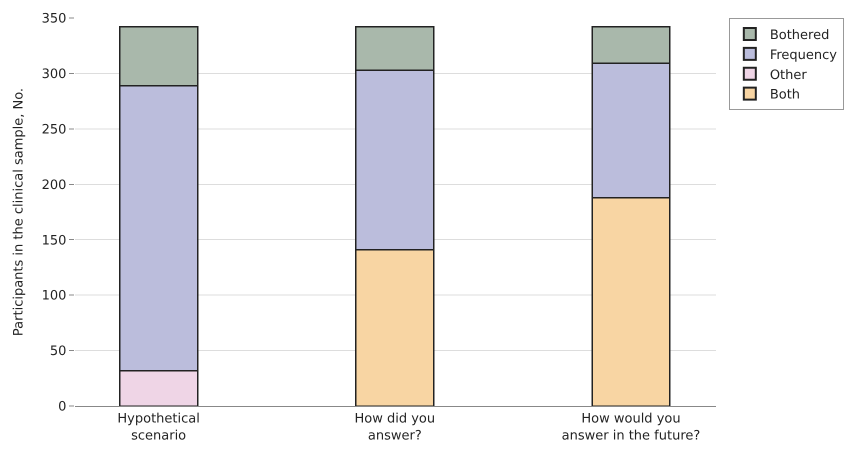 This screenshot has height=456, width=856. Describe the element at coordinates (158, 428) in the screenshot. I see `x-tick-label: Hypothetical scenario` at that location.